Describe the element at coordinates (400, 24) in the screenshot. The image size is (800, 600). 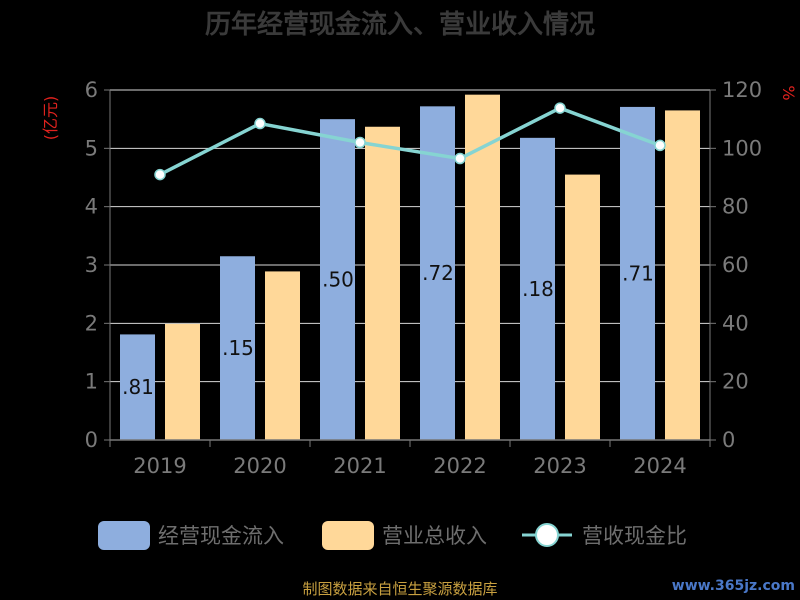
I see `chart-title: 历年经营现金流入、营业收入情况` at that location.